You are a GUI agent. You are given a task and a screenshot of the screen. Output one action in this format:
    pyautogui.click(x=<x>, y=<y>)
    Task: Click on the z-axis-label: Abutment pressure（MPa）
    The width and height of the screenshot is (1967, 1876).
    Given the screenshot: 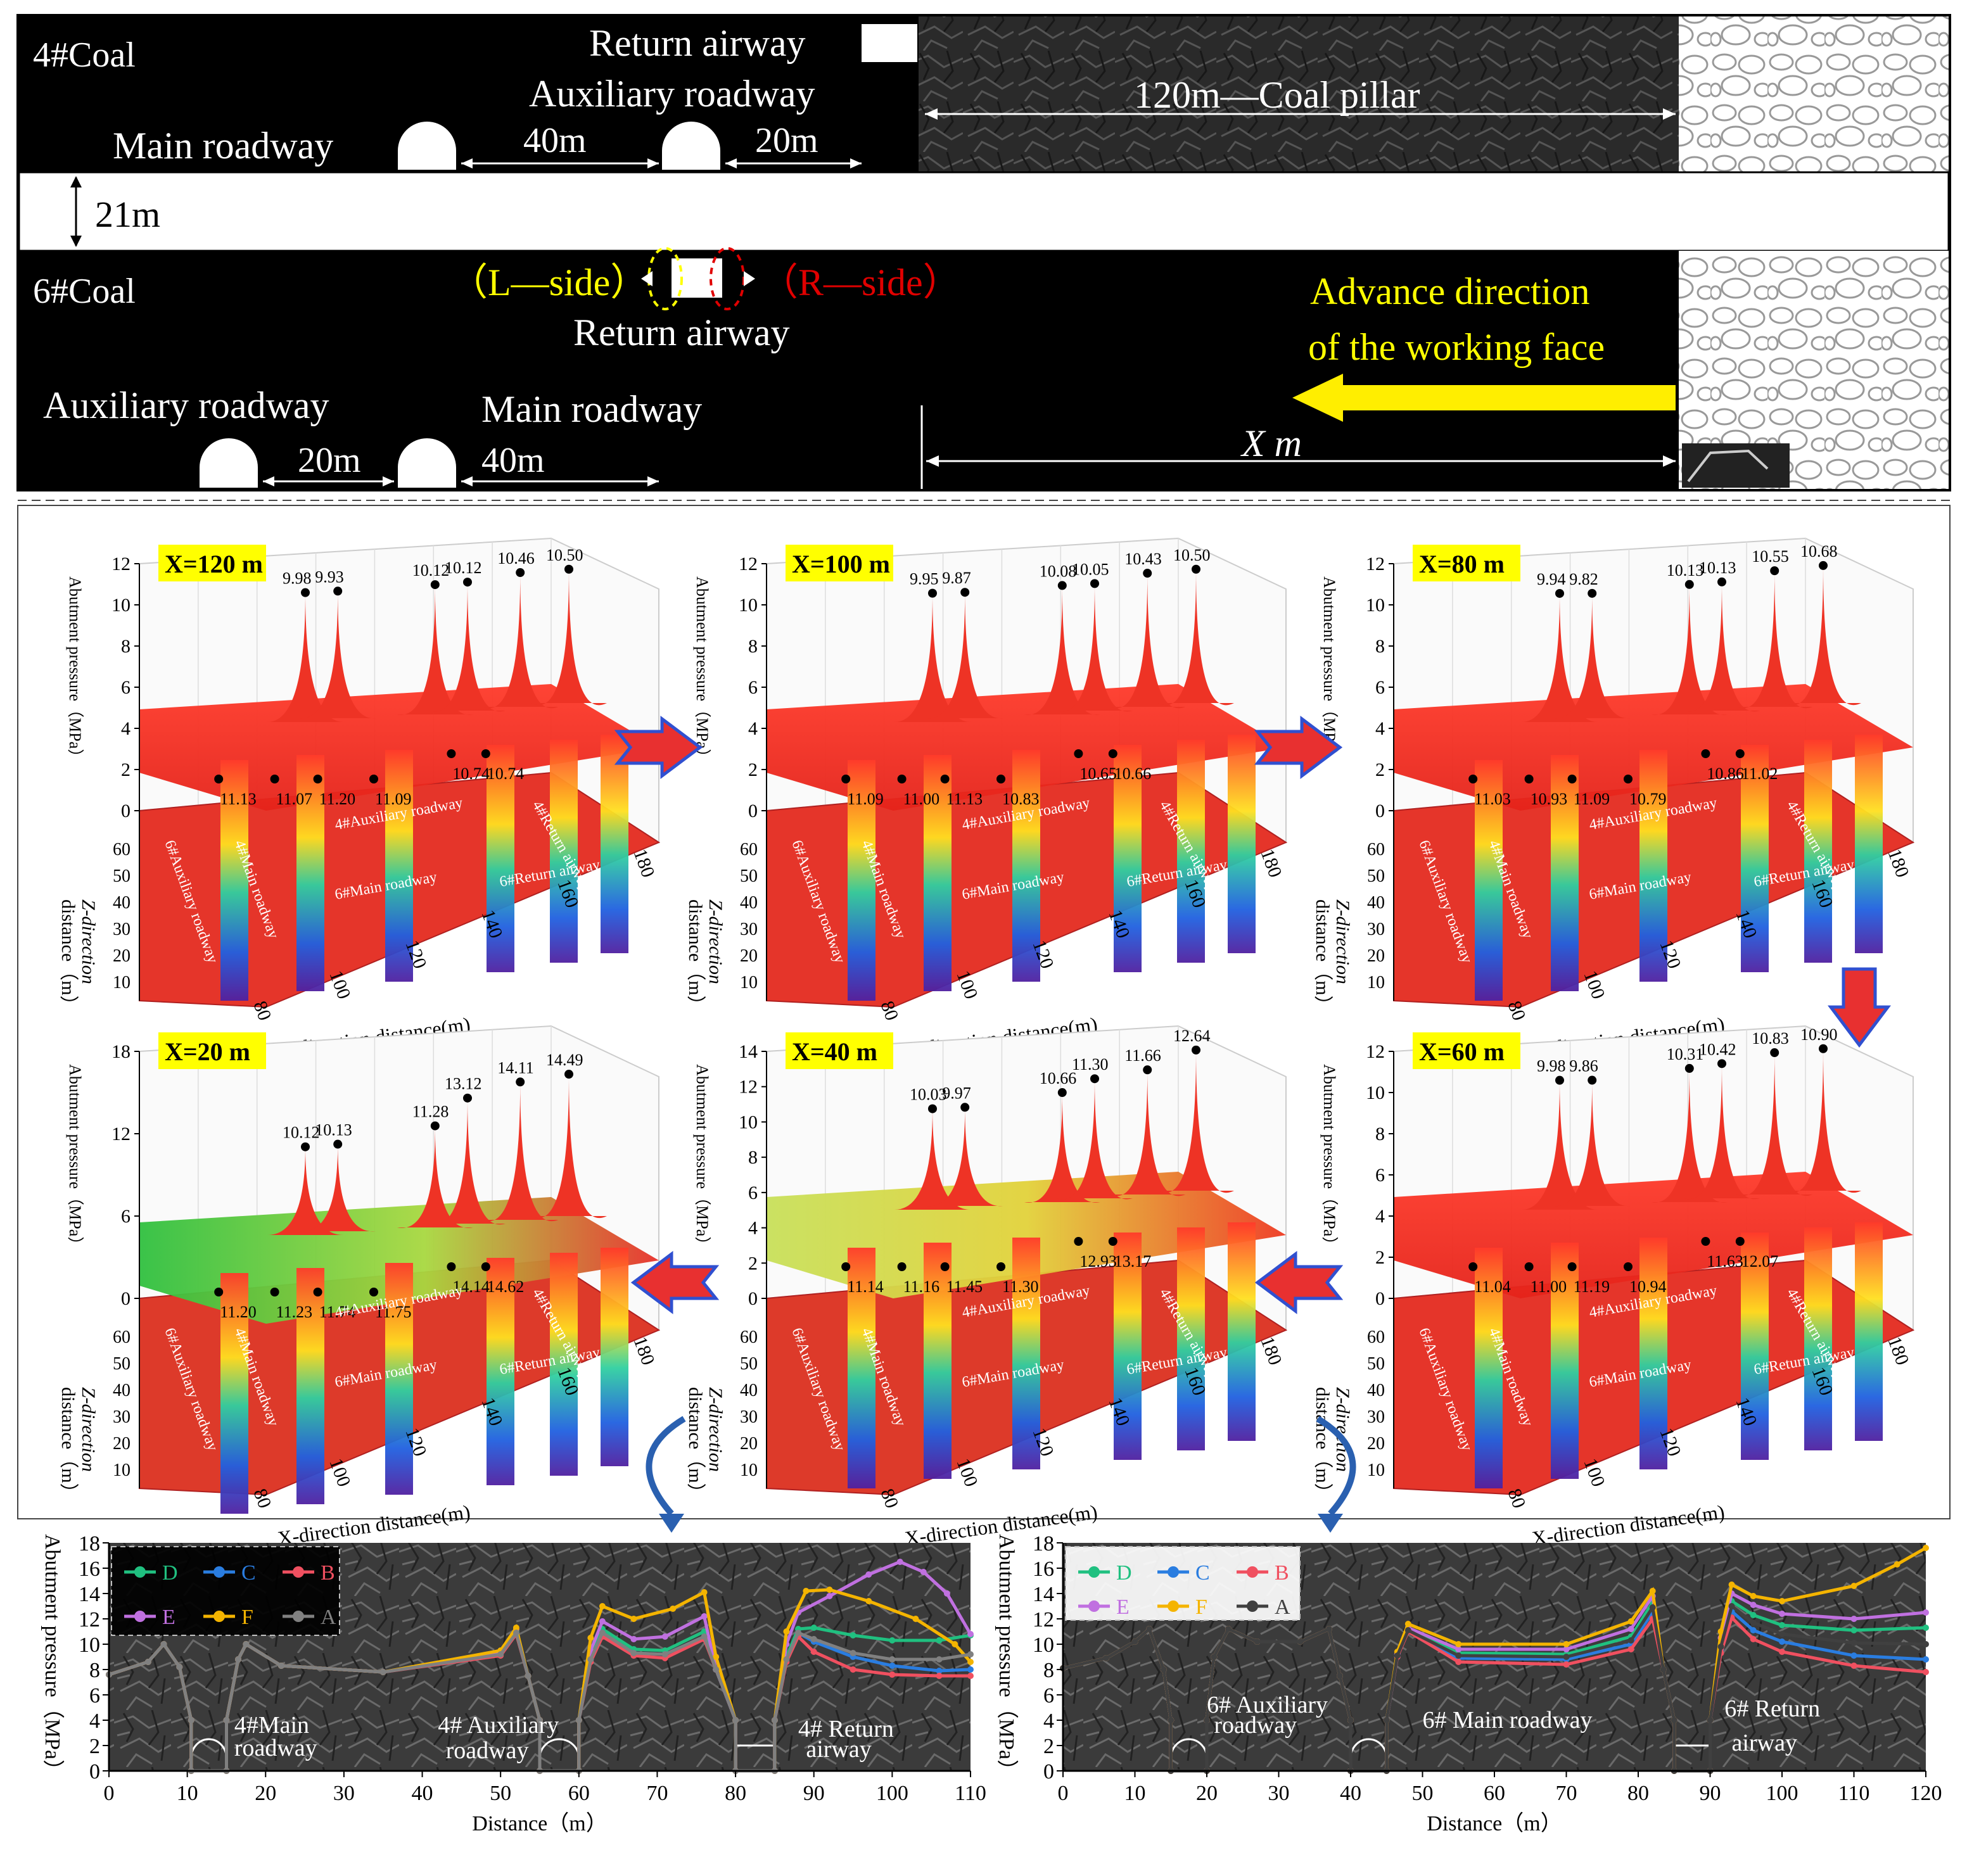 What is the action you would take?
    pyautogui.click(x=75, y=1159)
    